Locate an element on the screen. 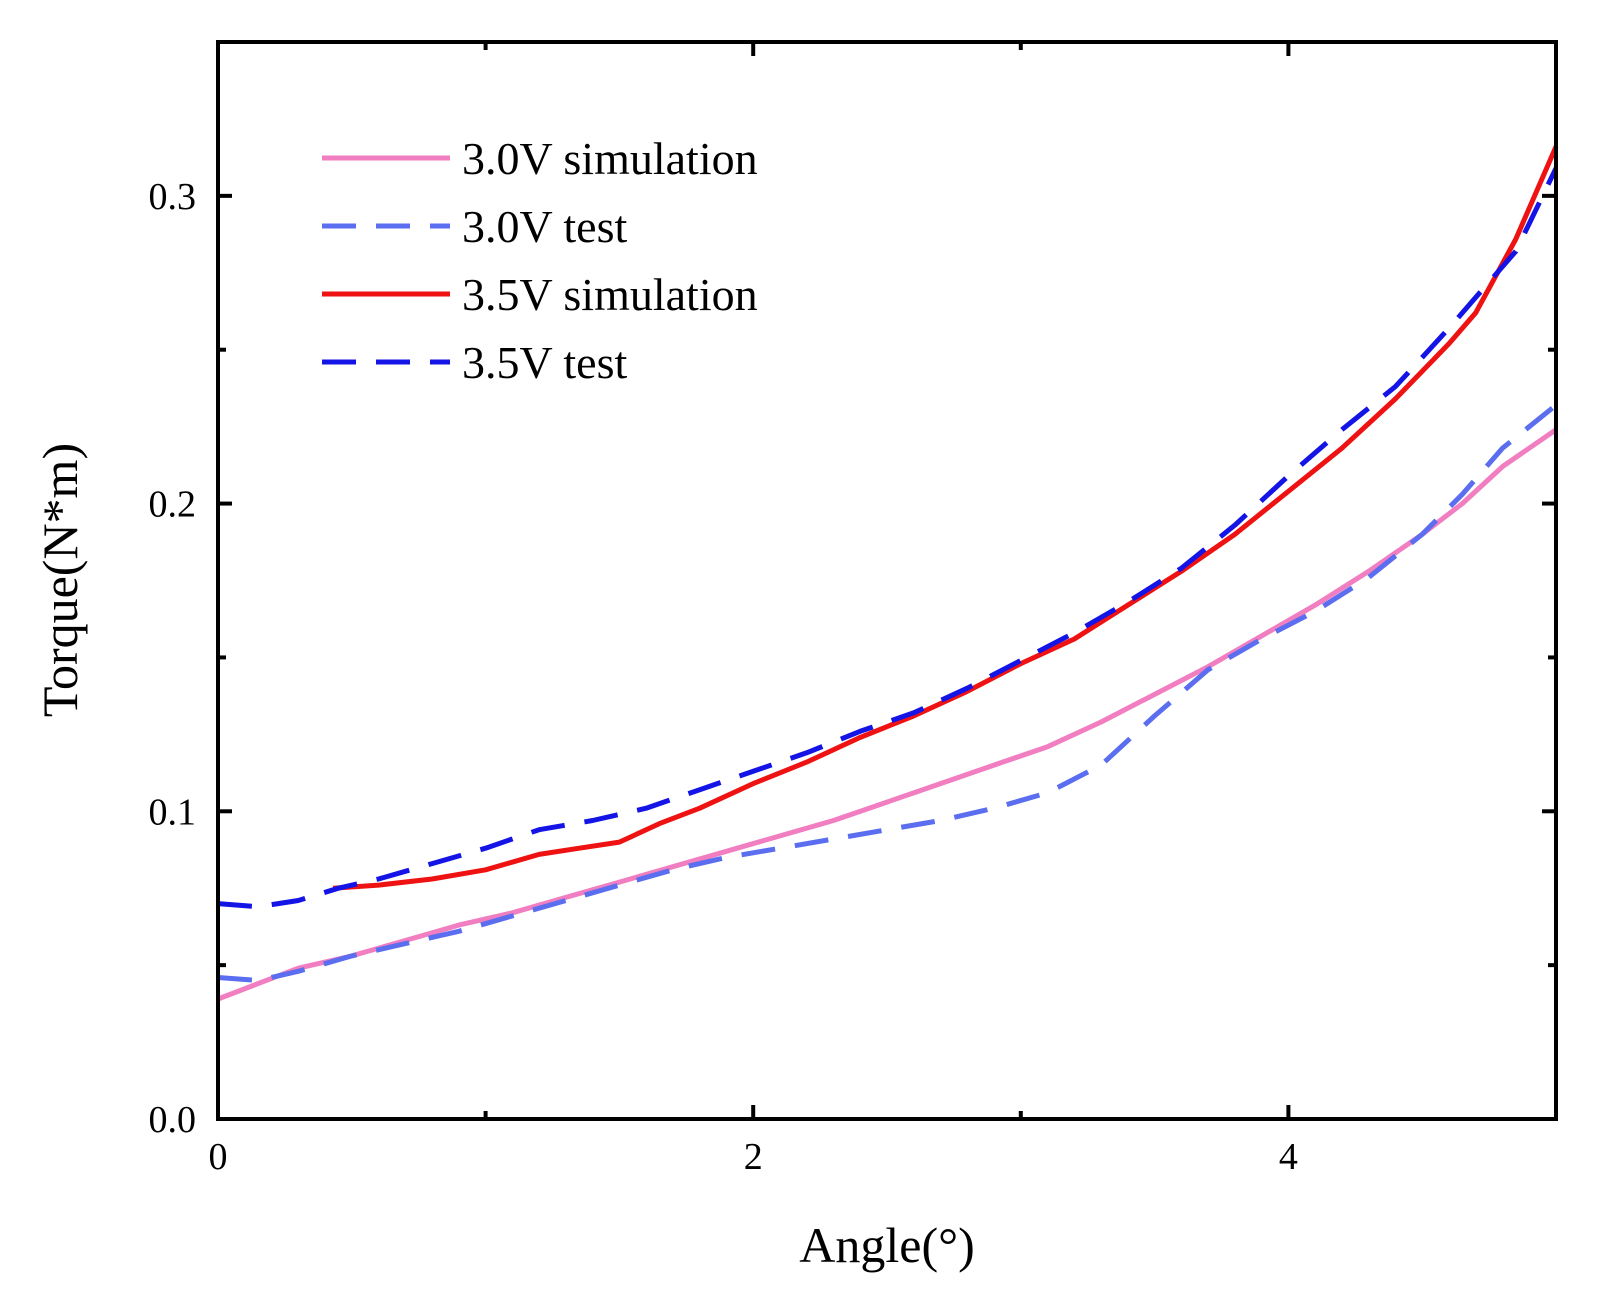  legend-label-2: 3.0V test is located at coordinates (544, 226).